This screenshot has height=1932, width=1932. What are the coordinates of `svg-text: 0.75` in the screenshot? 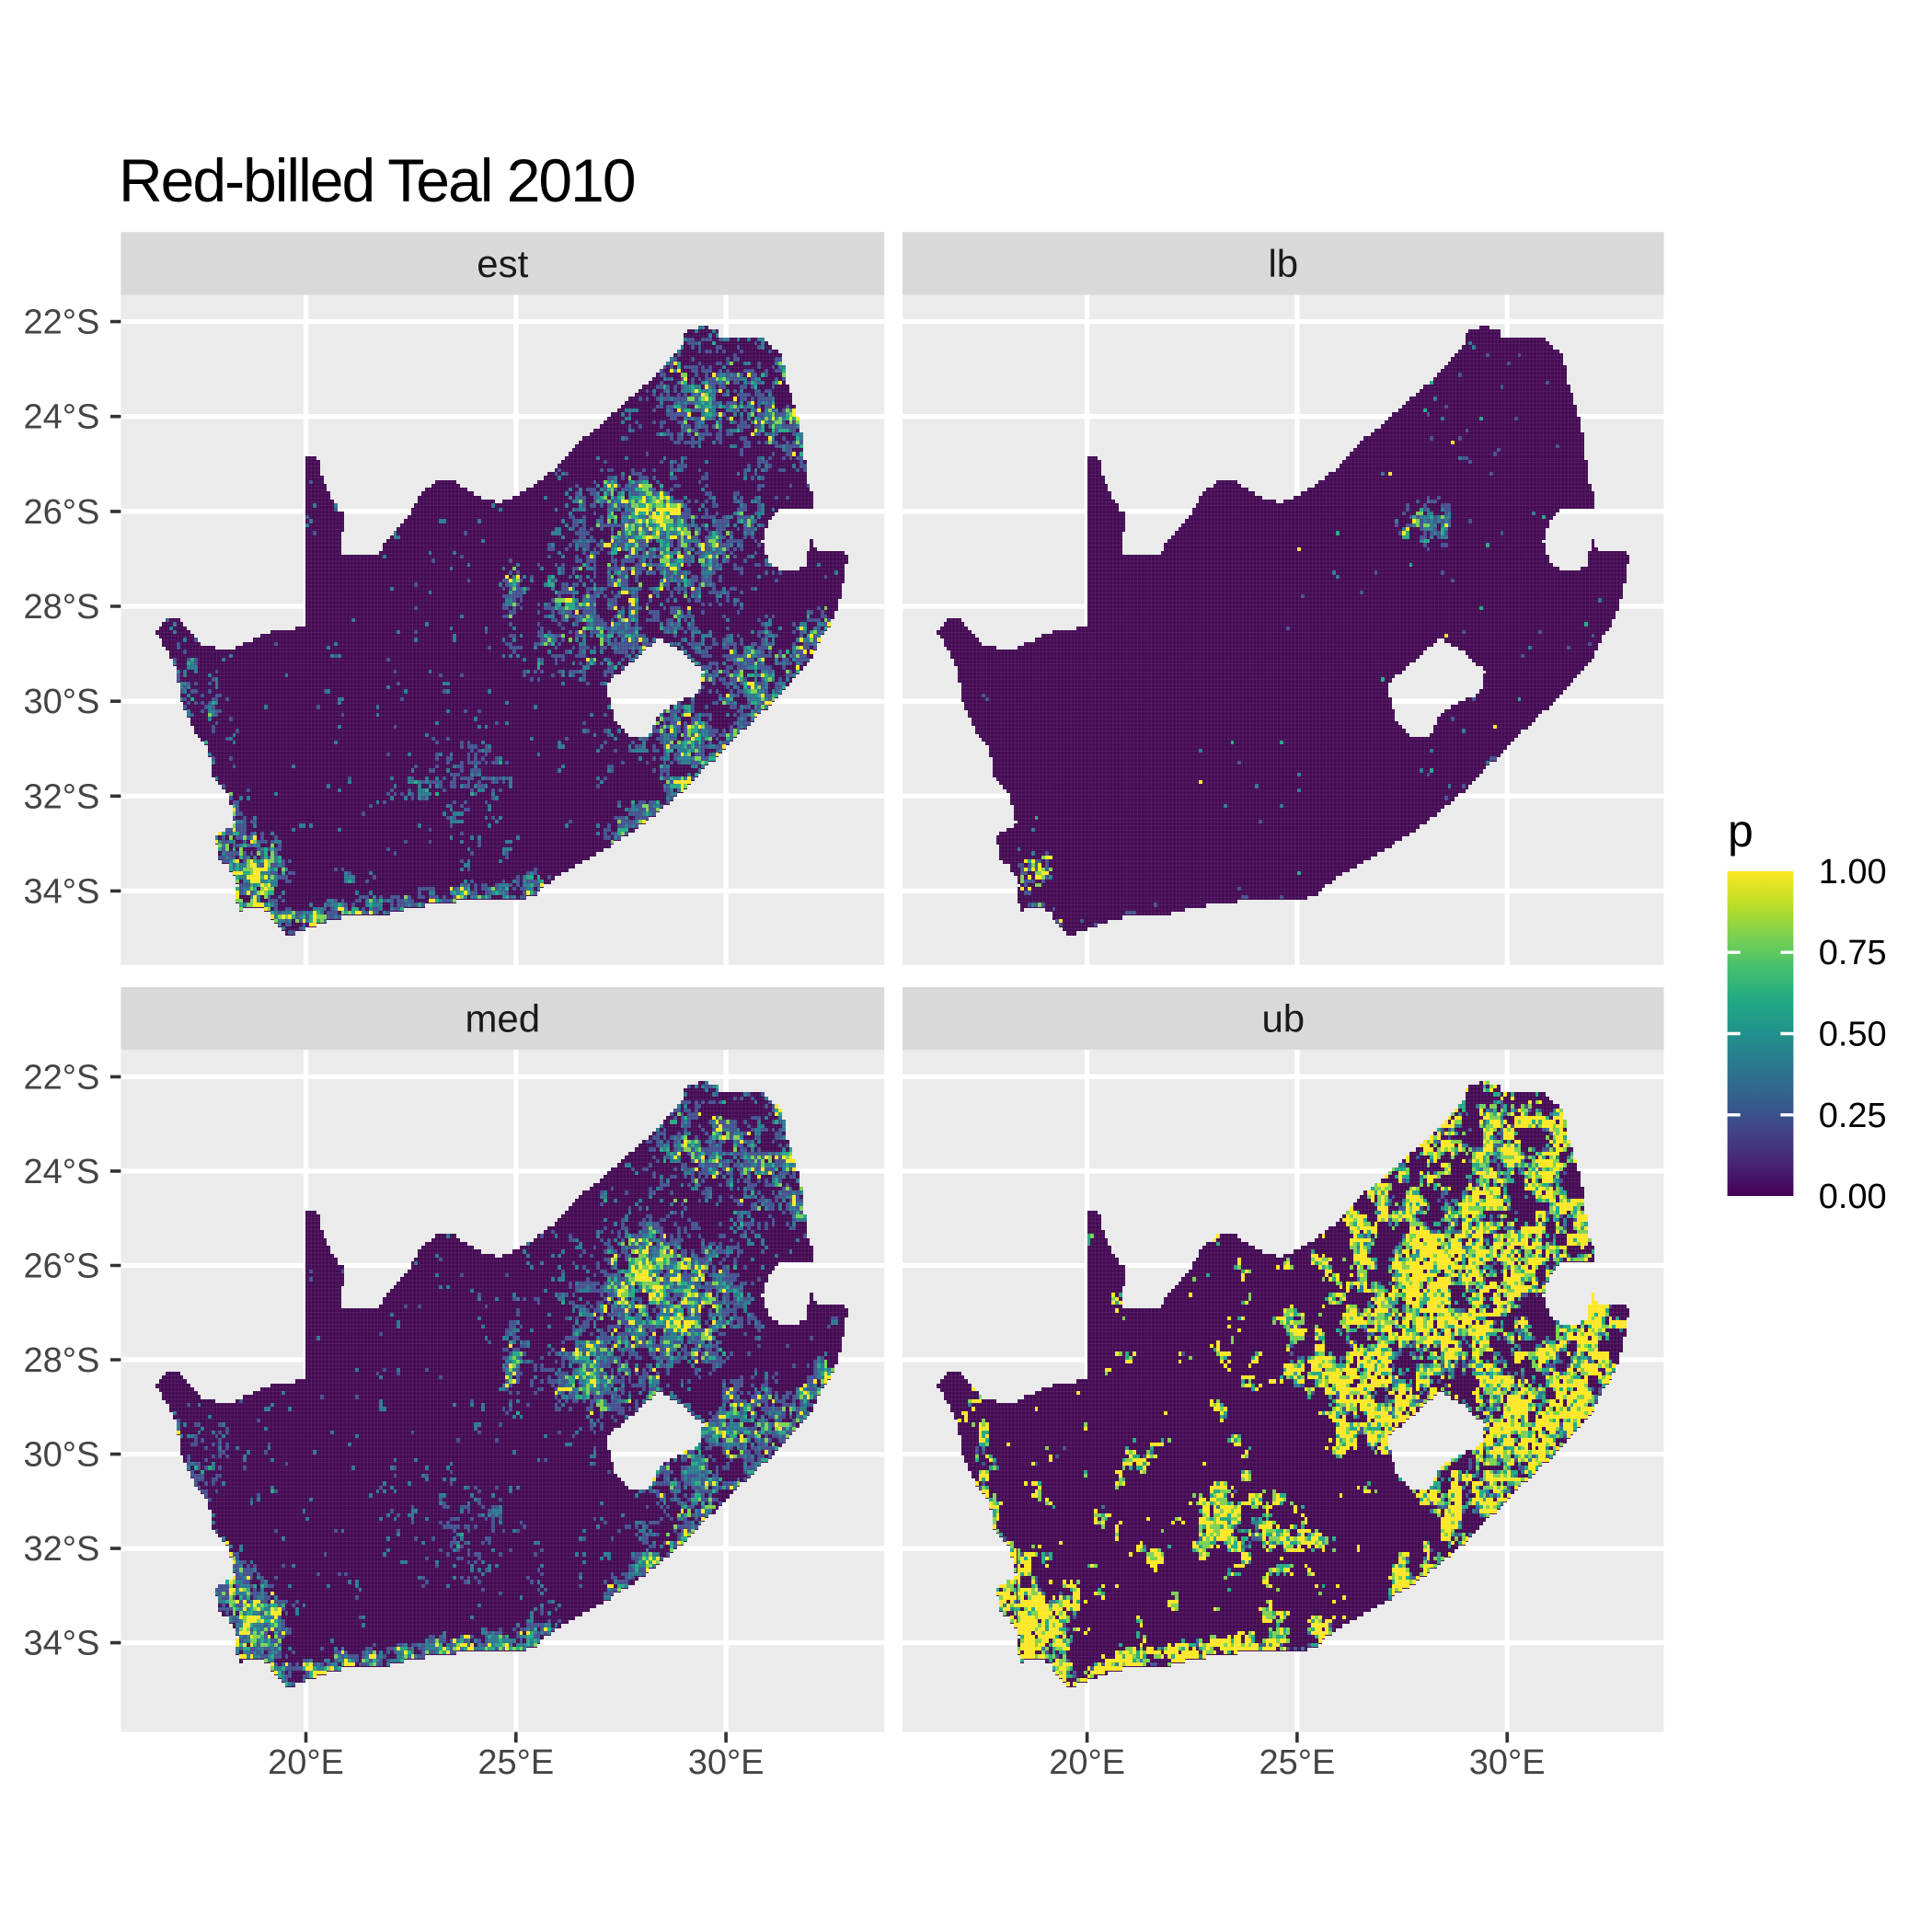 It's located at (1853, 953).